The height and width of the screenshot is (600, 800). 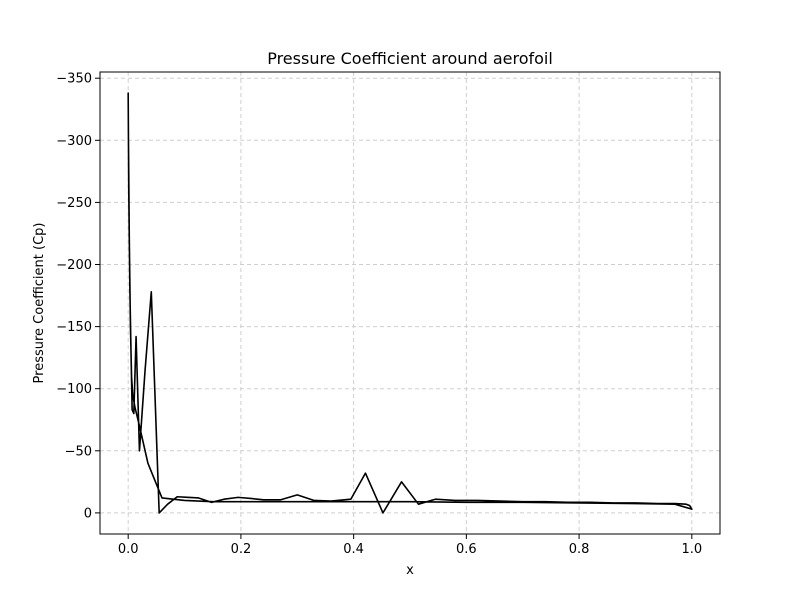 What do you see at coordinates (78, 451) in the screenshot?
I see `y-tick-label: −50` at bounding box center [78, 451].